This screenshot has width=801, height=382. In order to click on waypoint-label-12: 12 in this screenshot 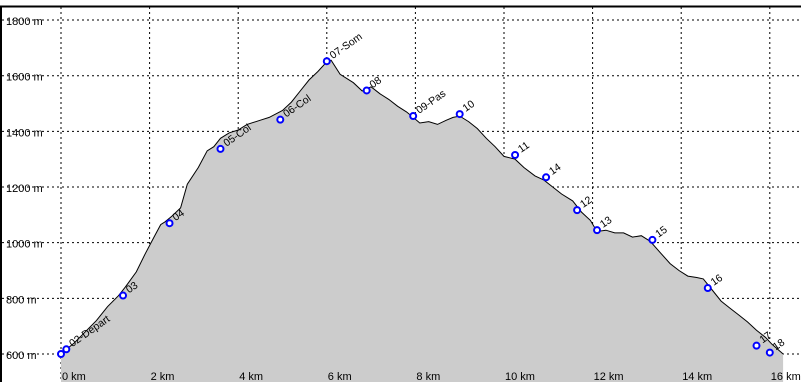, I will do `click(586, 202)`.